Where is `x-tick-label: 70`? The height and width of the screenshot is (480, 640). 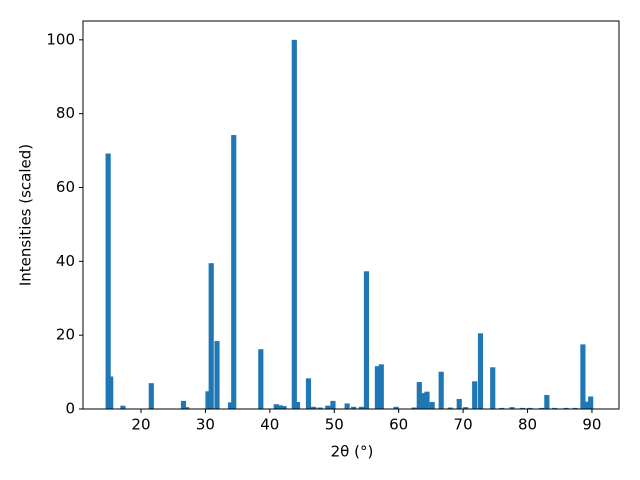
x-tick-label: 70 is located at coordinates (463, 425).